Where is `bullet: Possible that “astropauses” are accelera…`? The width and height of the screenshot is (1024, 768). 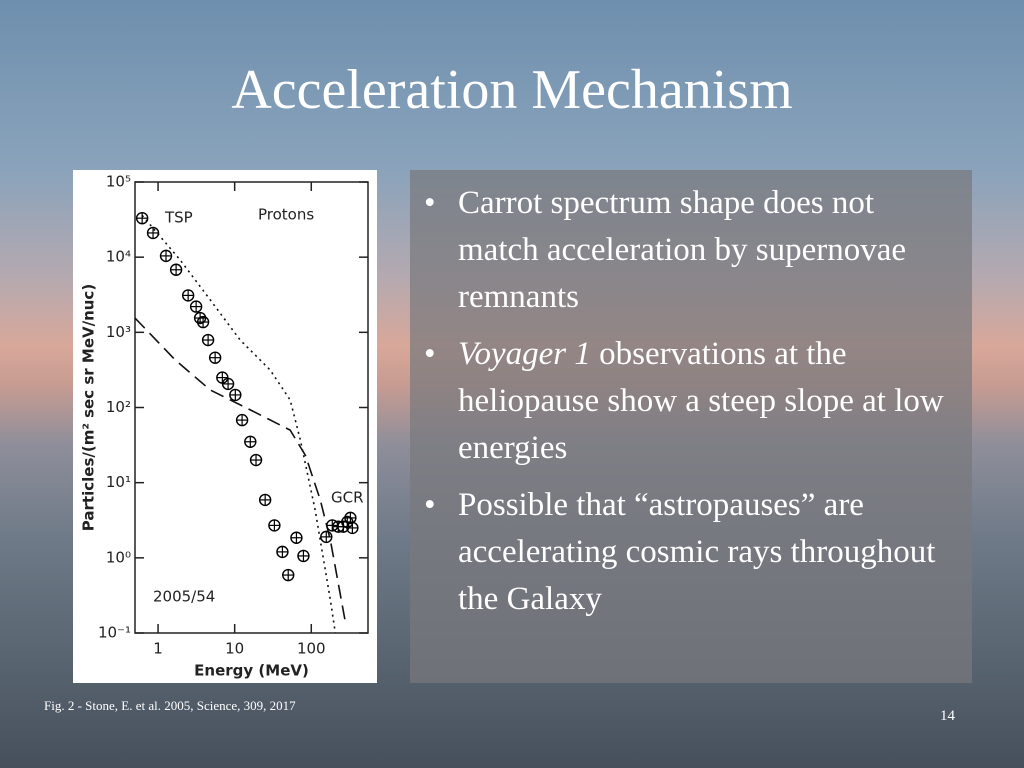 bullet: Possible that “astropauses” are accelera… is located at coordinates (691, 552).